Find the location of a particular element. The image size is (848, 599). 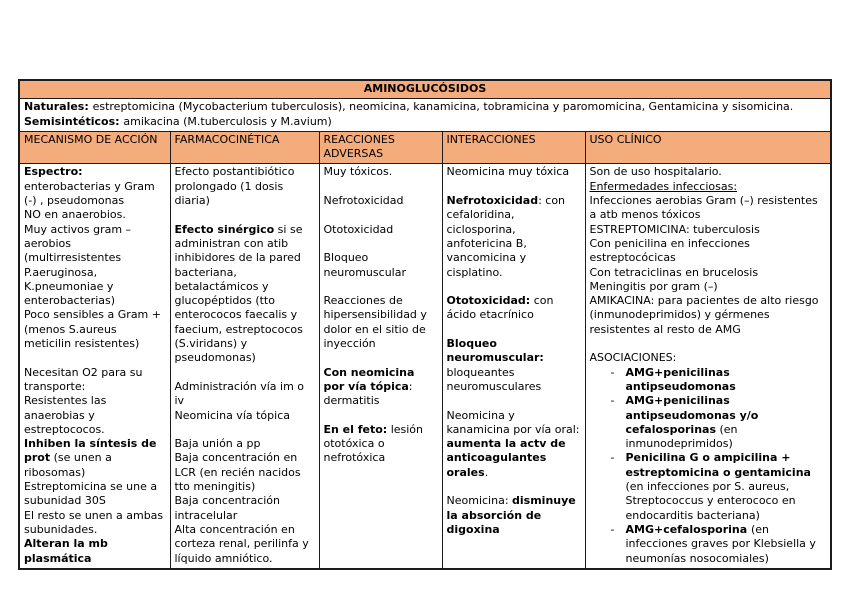

text-run: enterobacterias y Gram (-) , pseudomonas is located at coordinates (89, 193).